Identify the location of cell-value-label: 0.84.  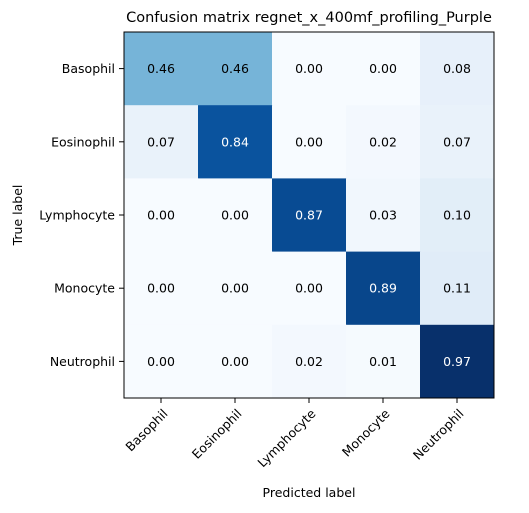
(235, 141).